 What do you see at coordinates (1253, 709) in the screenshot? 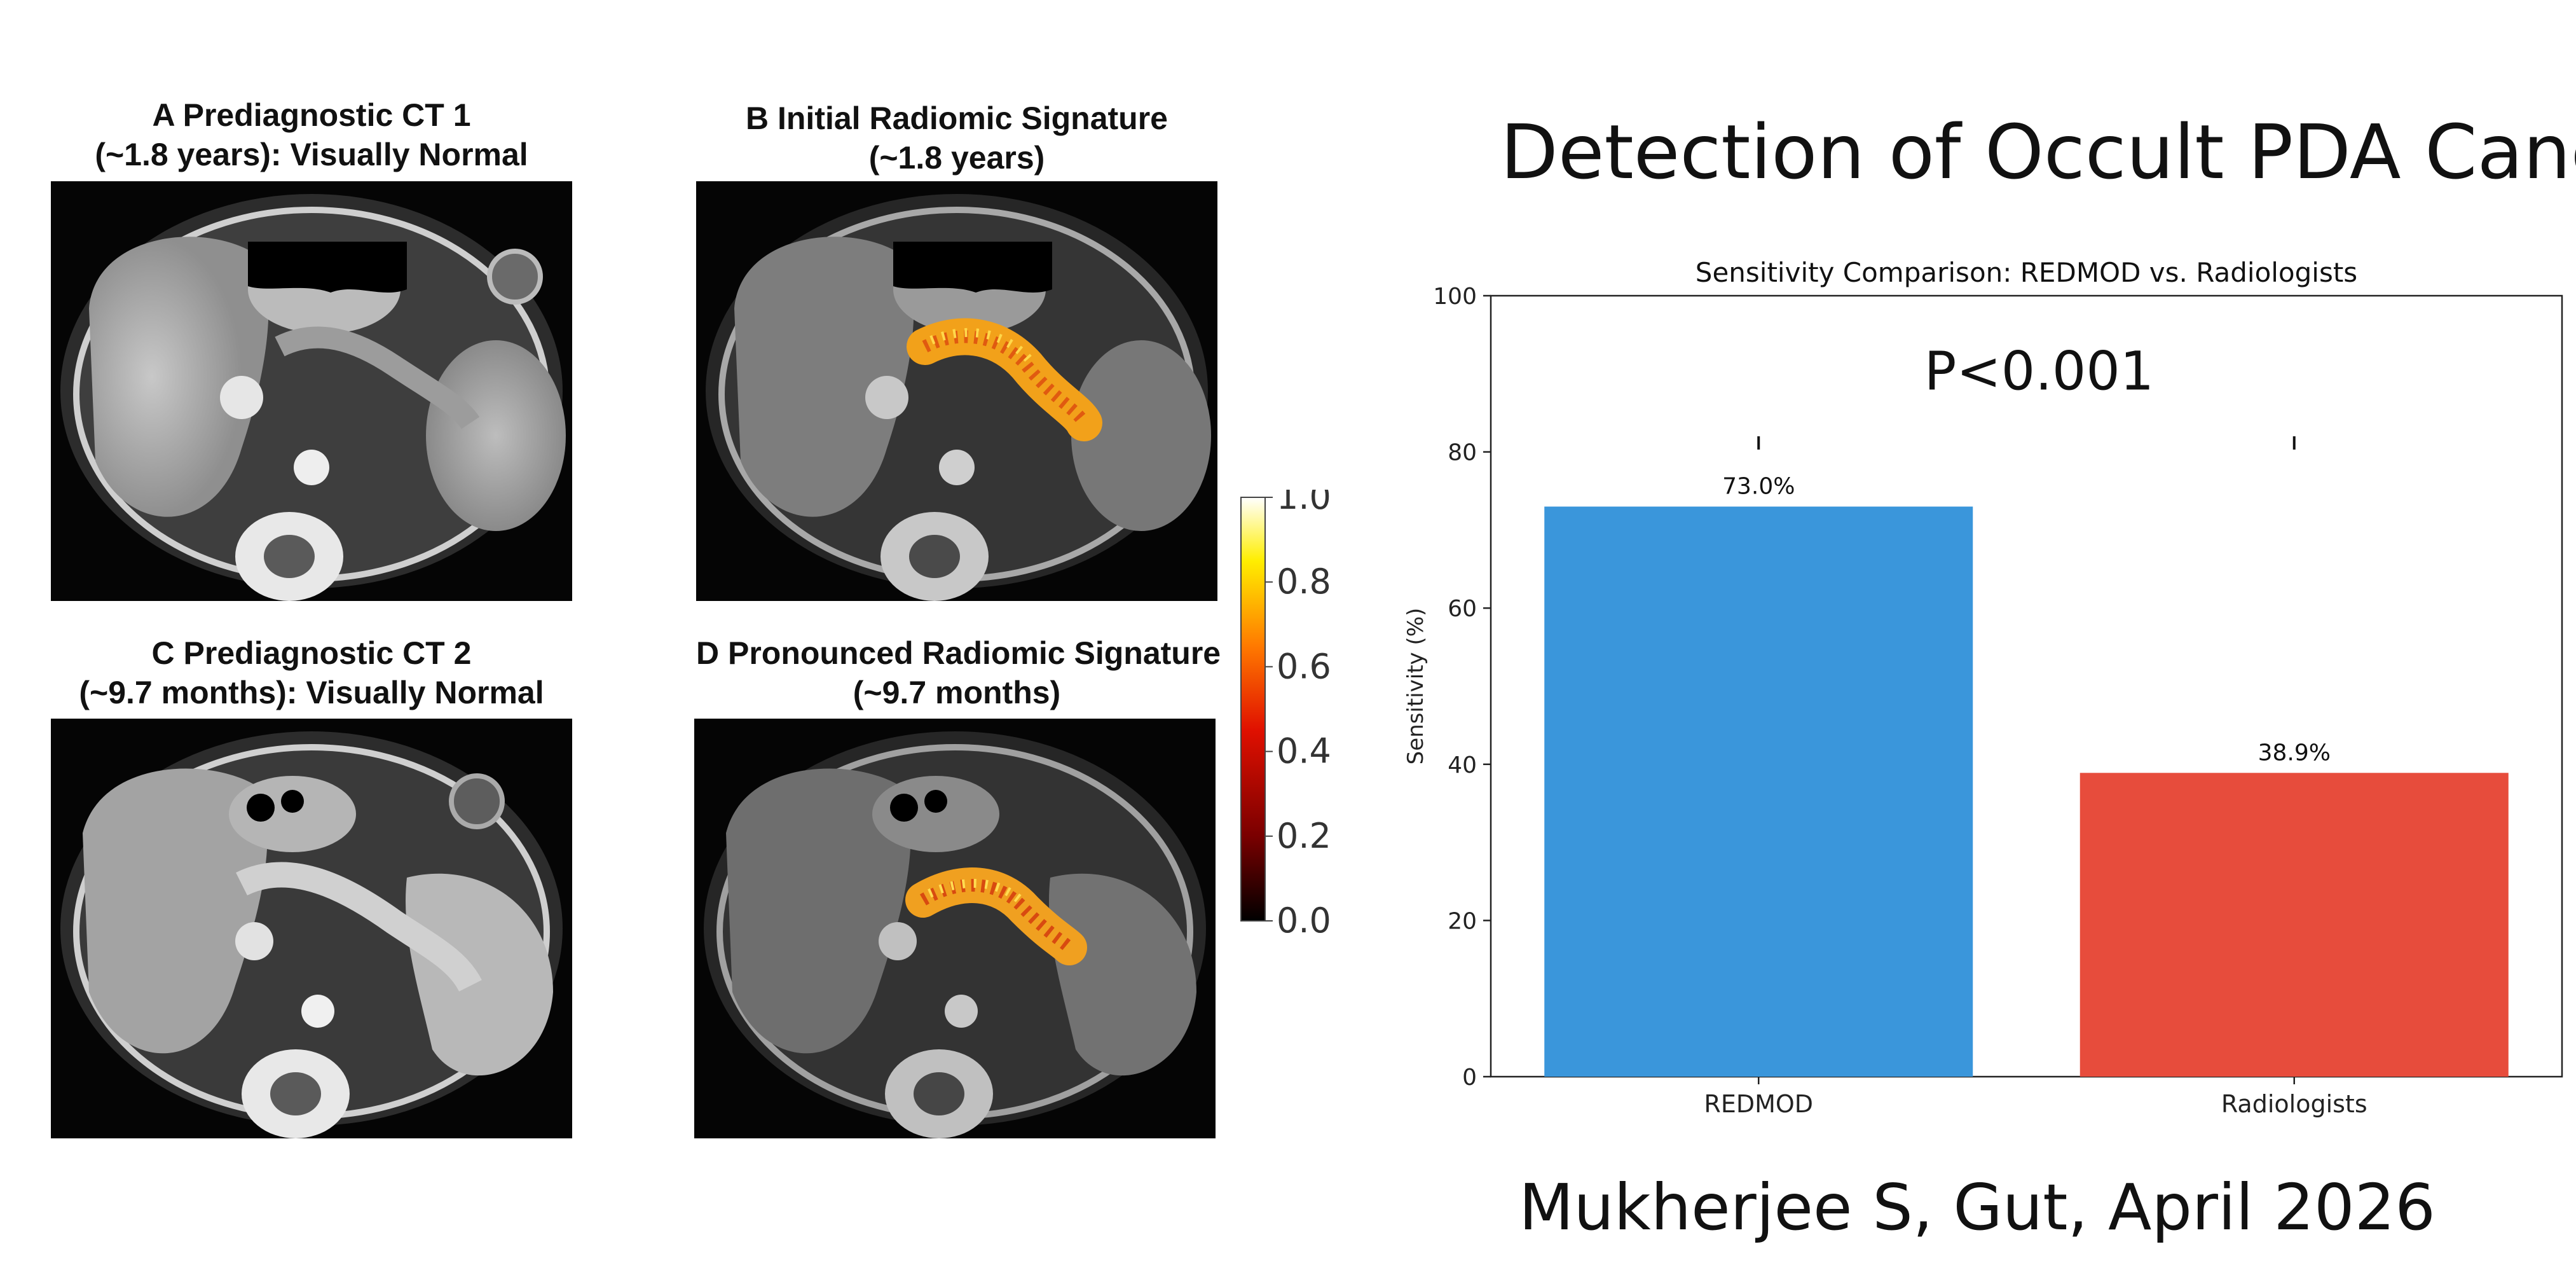
I see `colorbar-gradient` at bounding box center [1253, 709].